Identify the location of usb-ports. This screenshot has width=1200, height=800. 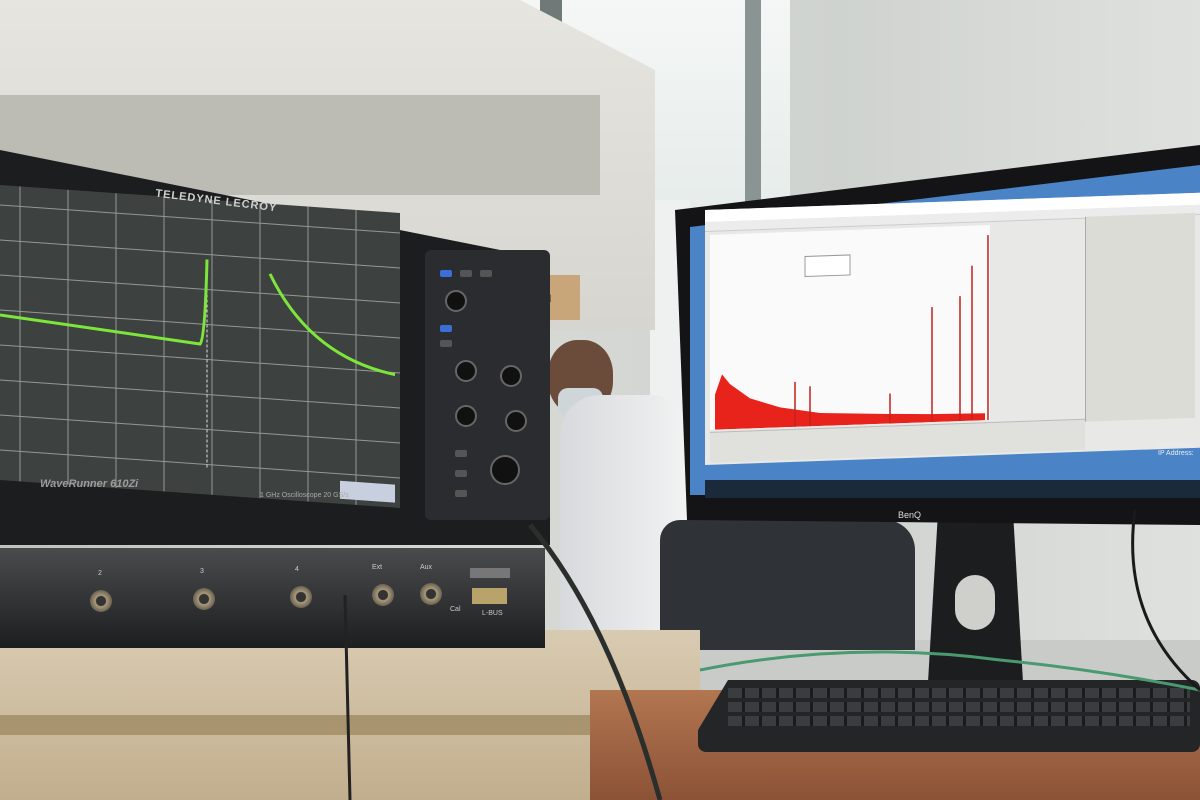
(490, 573).